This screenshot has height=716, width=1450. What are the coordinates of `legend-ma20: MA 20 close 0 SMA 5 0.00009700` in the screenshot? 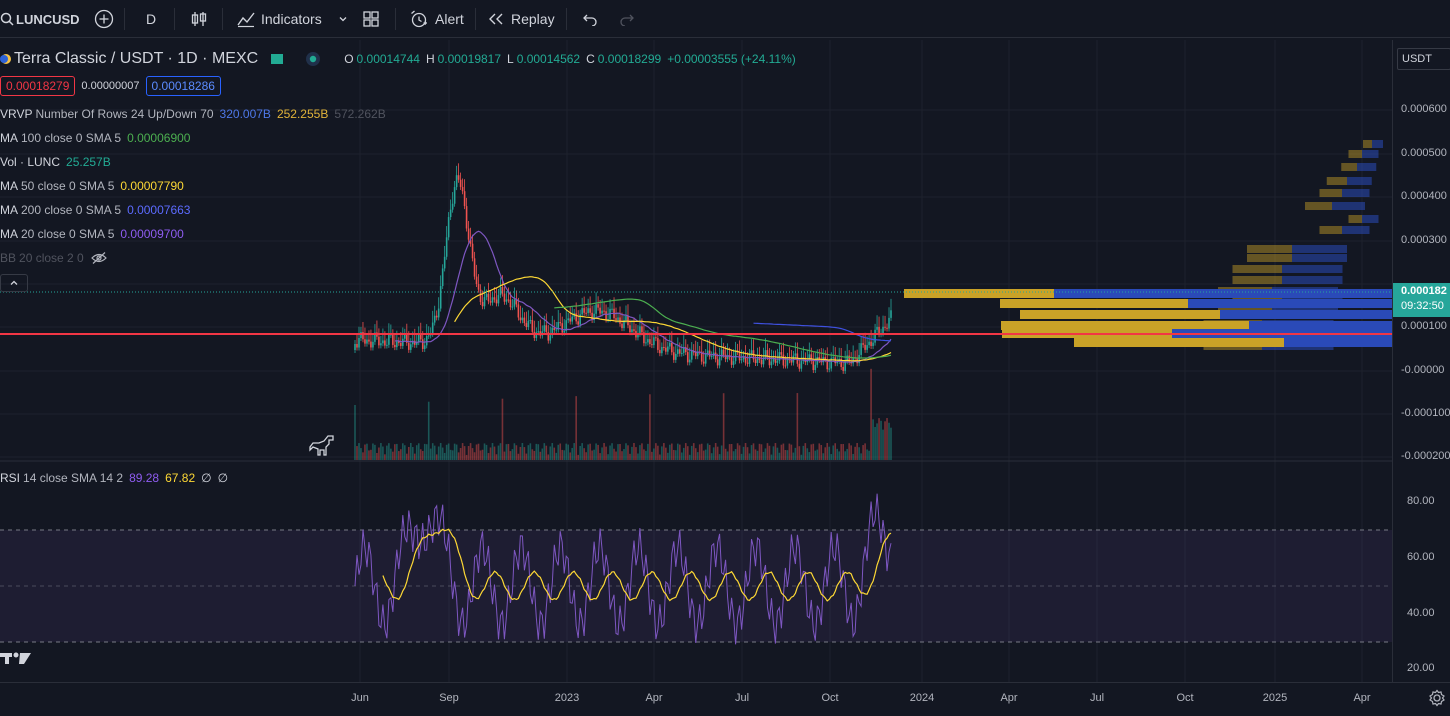 It's located at (92, 234).